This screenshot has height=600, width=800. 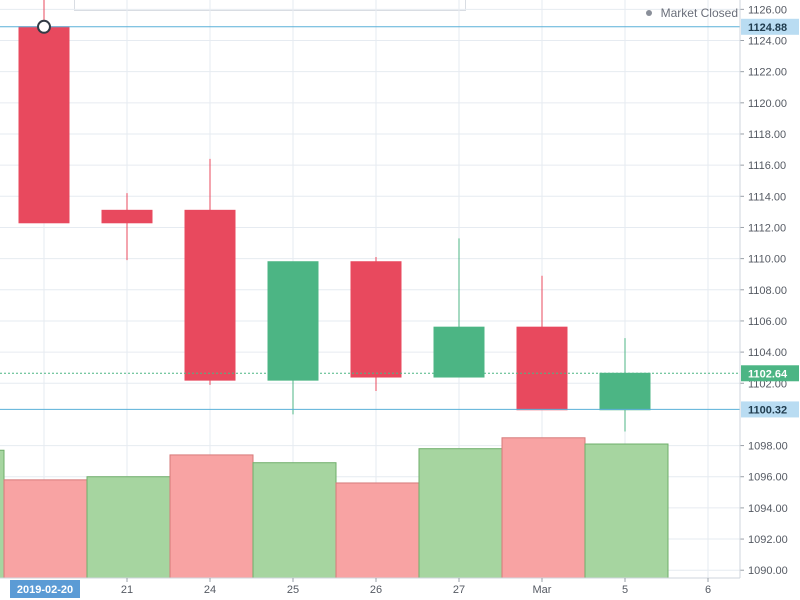 What do you see at coordinates (210, 590) in the screenshot?
I see `x-tick-label: 24` at bounding box center [210, 590].